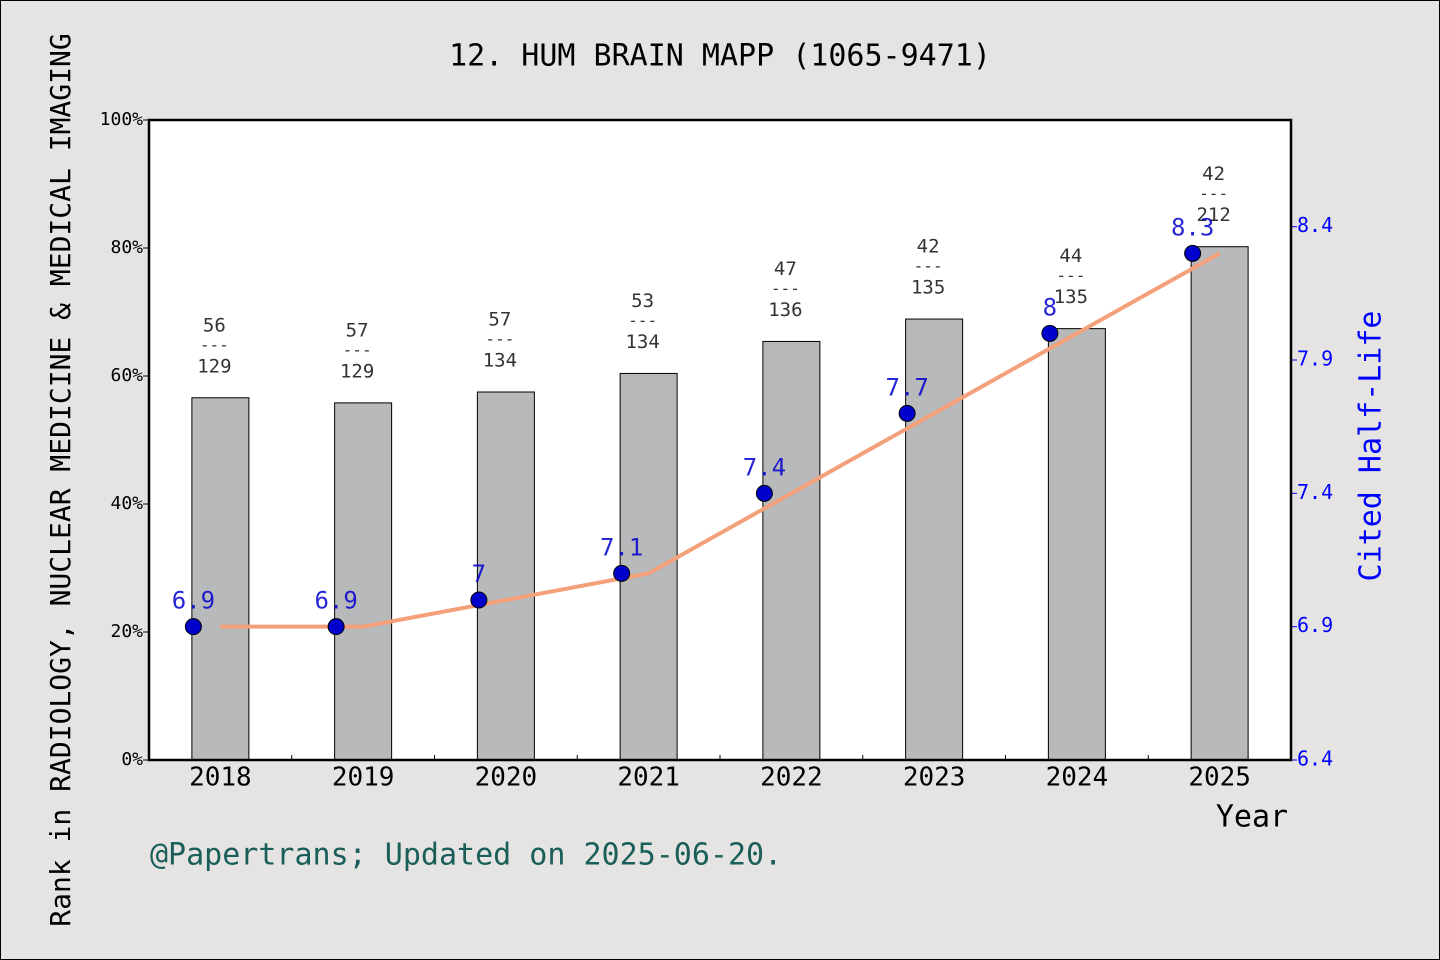 Image resolution: width=1440 pixels, height=960 pixels. Describe the element at coordinates (1077, 778) in the screenshot. I see `x-tick-label: 2024` at that location.